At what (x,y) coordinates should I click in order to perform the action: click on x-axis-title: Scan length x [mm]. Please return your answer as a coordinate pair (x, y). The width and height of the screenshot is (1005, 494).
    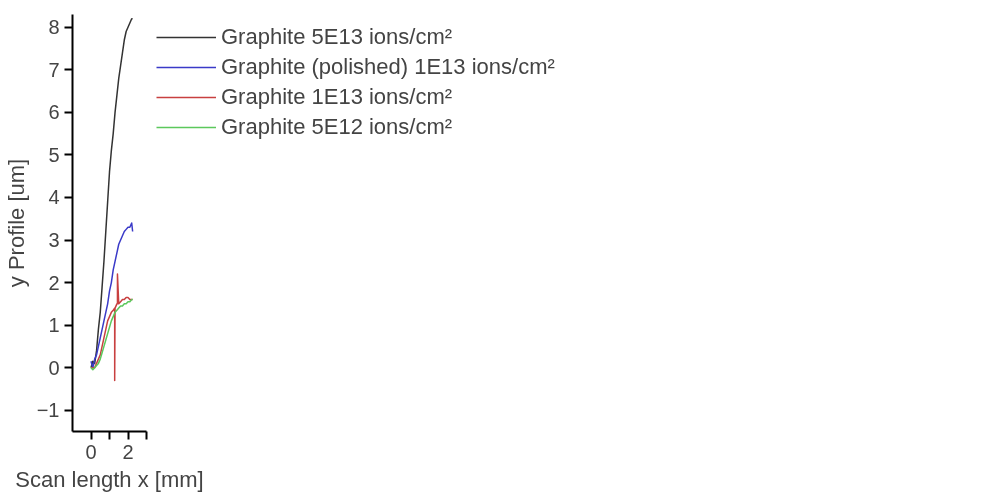
    Looking at the image, I should click on (109, 479).